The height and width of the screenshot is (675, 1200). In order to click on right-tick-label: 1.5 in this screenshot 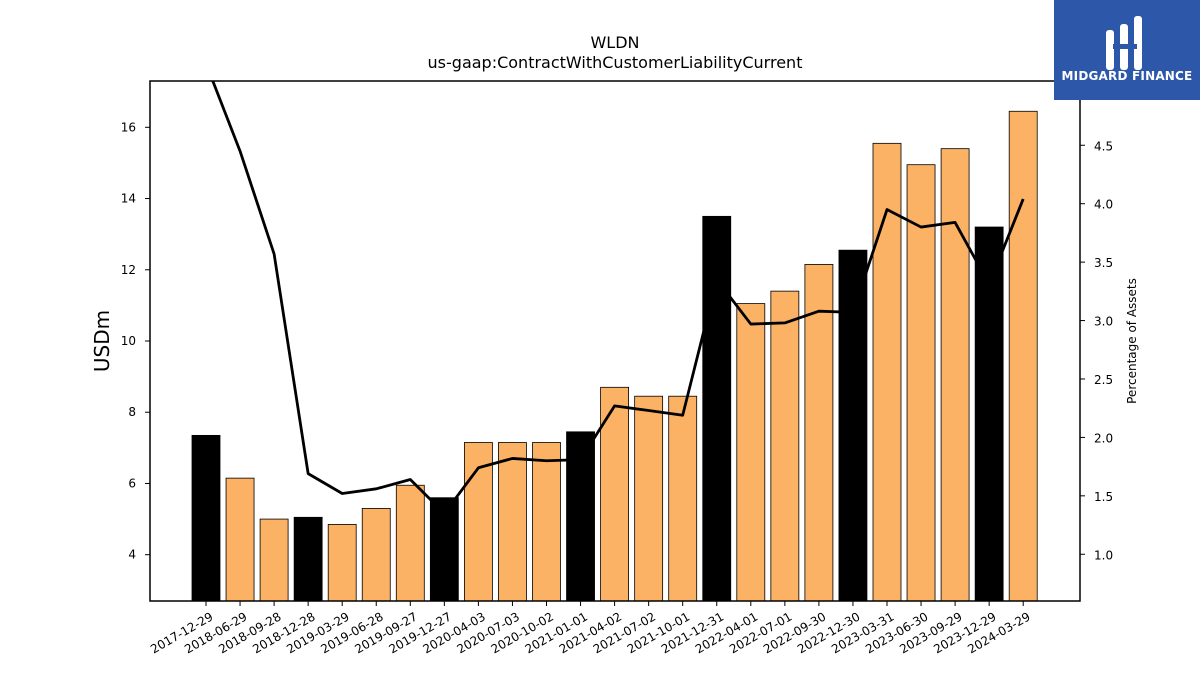, I will do `click(1103, 497)`.